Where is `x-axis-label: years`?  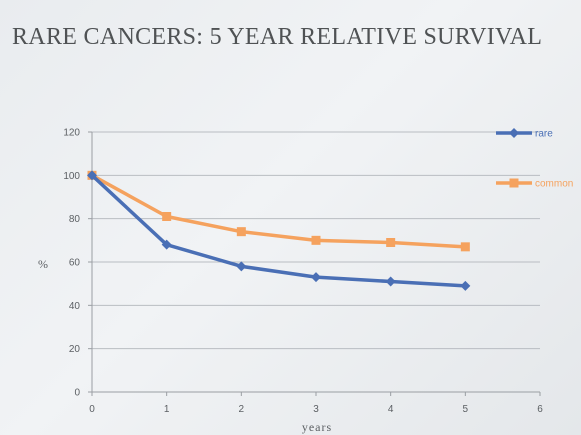
x-axis-label: years is located at coordinates (317, 427).